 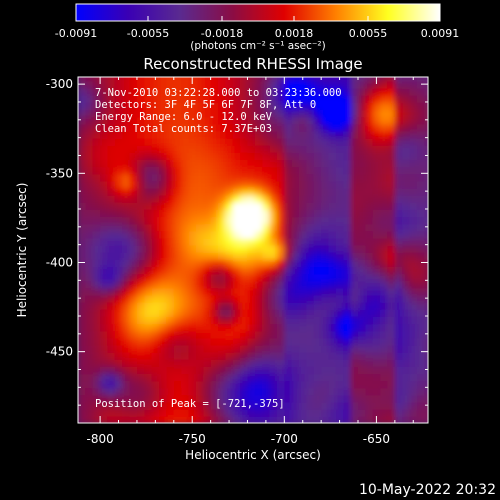 What do you see at coordinates (252, 64) in the screenshot?
I see `chart-title: Reconstructed RHESSI Image` at bounding box center [252, 64].